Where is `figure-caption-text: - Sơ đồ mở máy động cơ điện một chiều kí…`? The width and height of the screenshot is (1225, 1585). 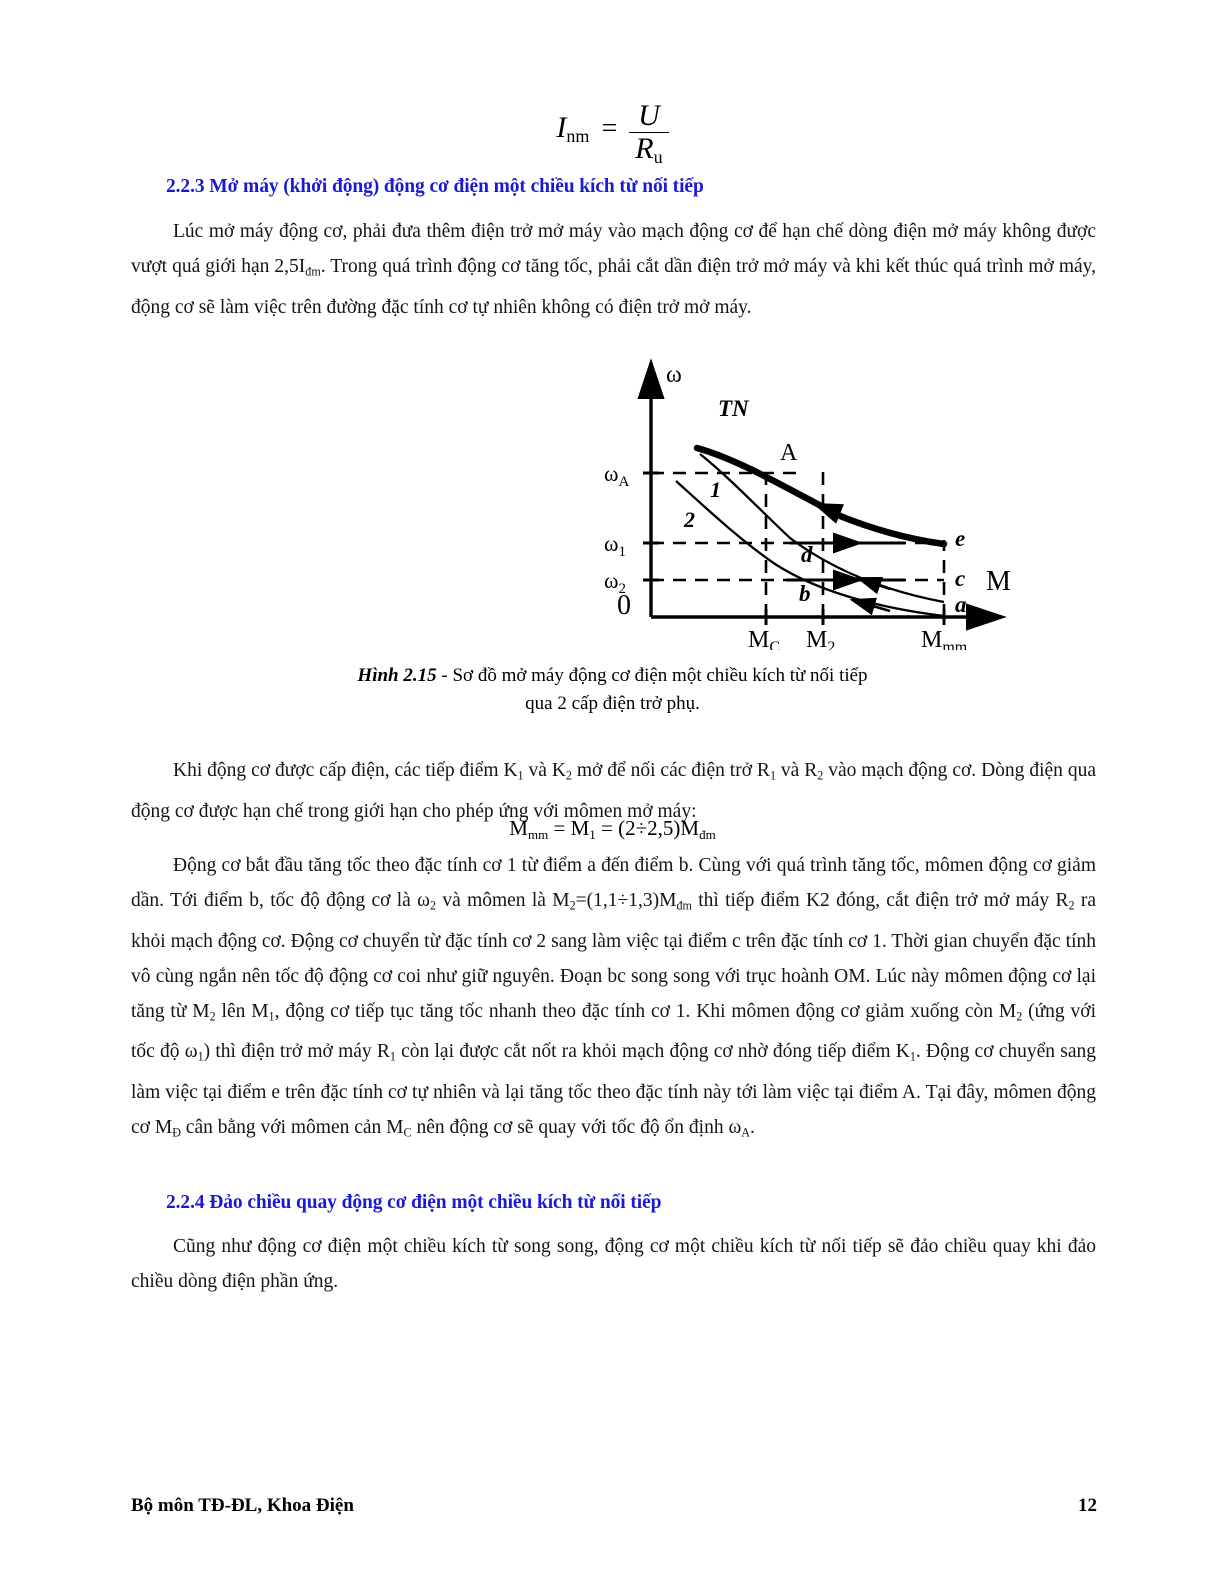
figure-caption-text: - Sơ đồ mở máy động cơ điện một chiều kí… is located at coordinates (652, 675).